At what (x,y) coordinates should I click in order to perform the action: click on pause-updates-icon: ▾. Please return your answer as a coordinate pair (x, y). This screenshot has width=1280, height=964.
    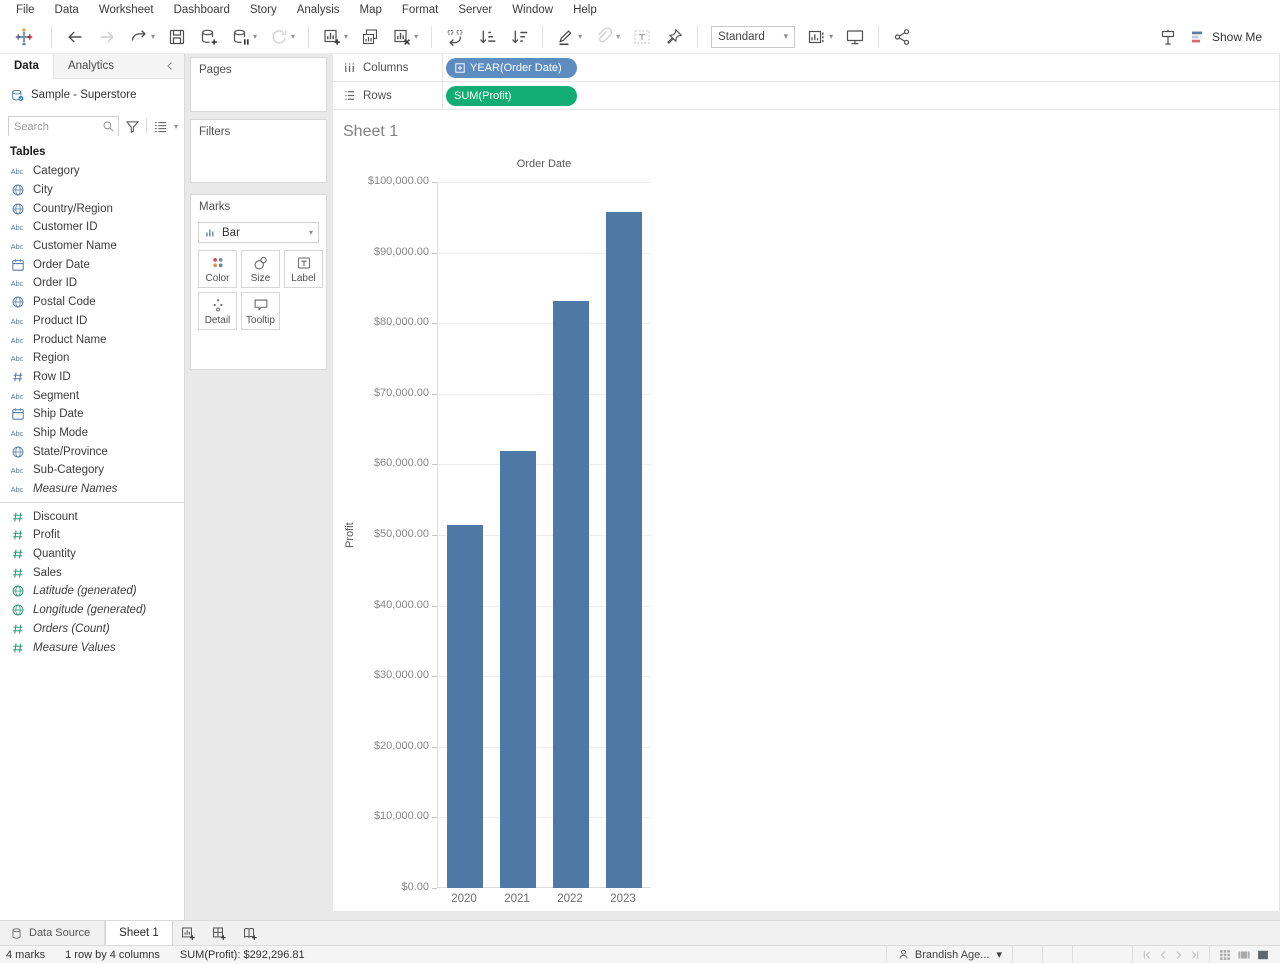
    Looking at the image, I should click on (244, 37).